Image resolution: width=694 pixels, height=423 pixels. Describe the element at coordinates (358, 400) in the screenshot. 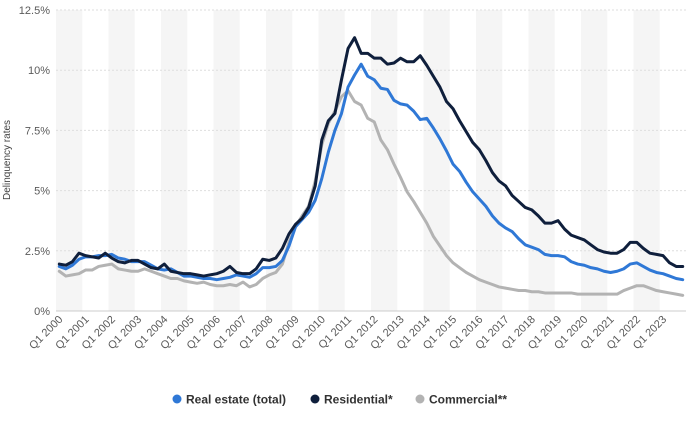

I see `legend-label: Residential*` at that location.